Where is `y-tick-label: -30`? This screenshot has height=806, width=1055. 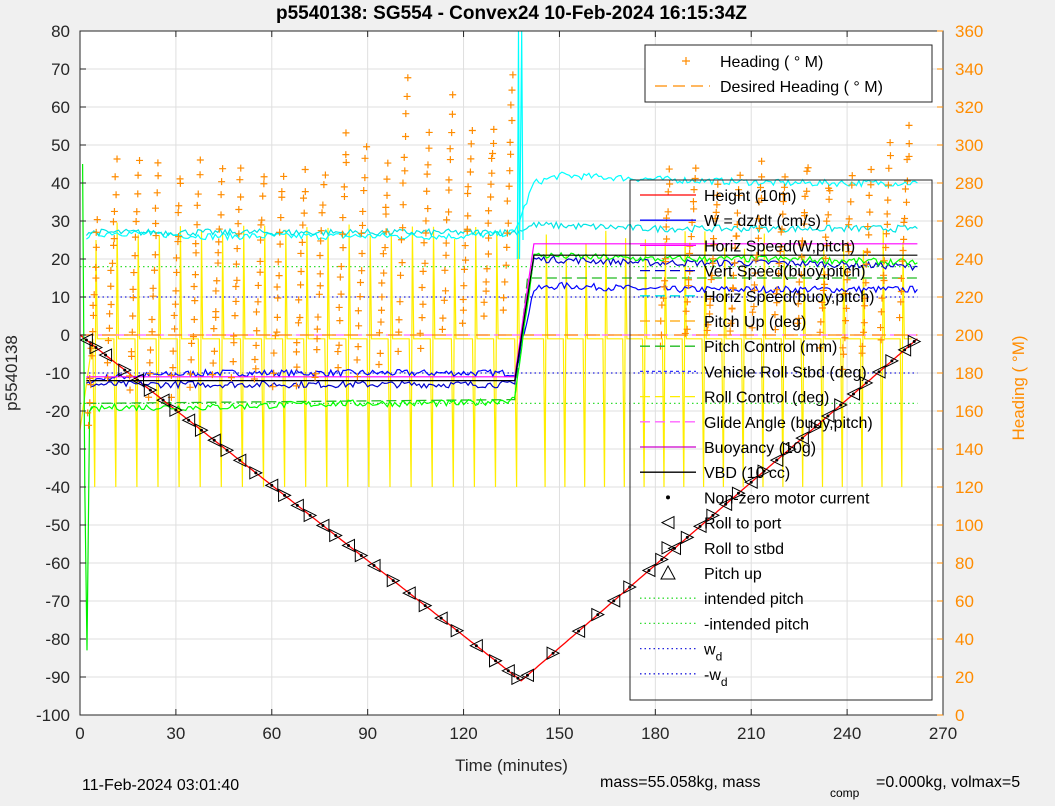
y-tick-label: -30 is located at coordinates (57, 449).